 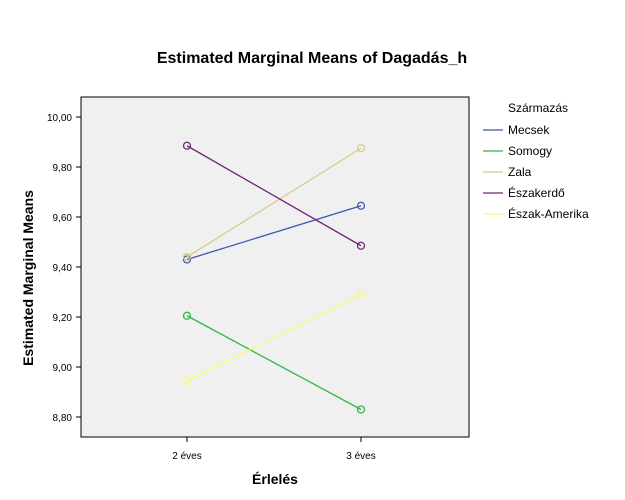 I want to click on legend-items: Mecsek Somogy Zala Északerdő Észak-Amerika, so click(x=536, y=172).